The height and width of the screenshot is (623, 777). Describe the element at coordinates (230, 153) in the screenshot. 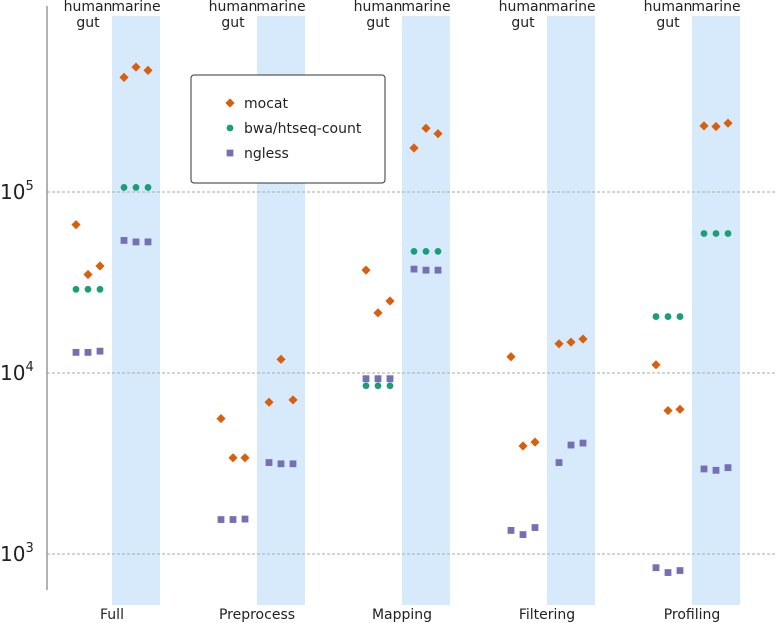

I see `legend-marker-square` at that location.